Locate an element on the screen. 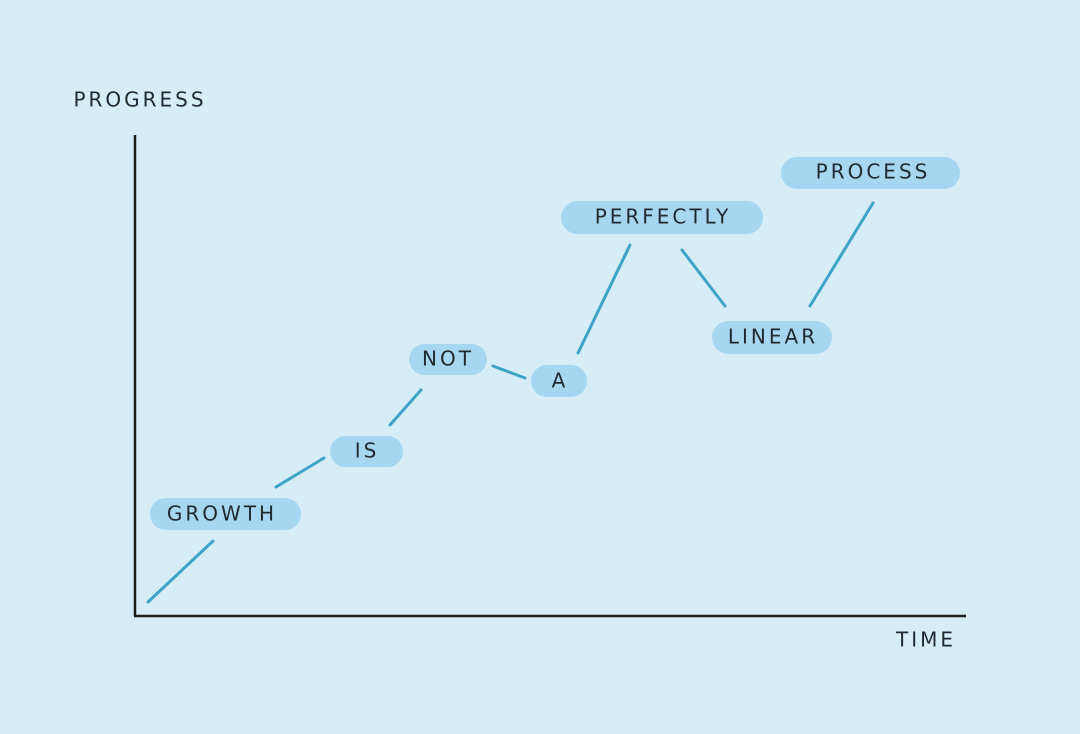  node: GROWTH is located at coordinates (225, 514).